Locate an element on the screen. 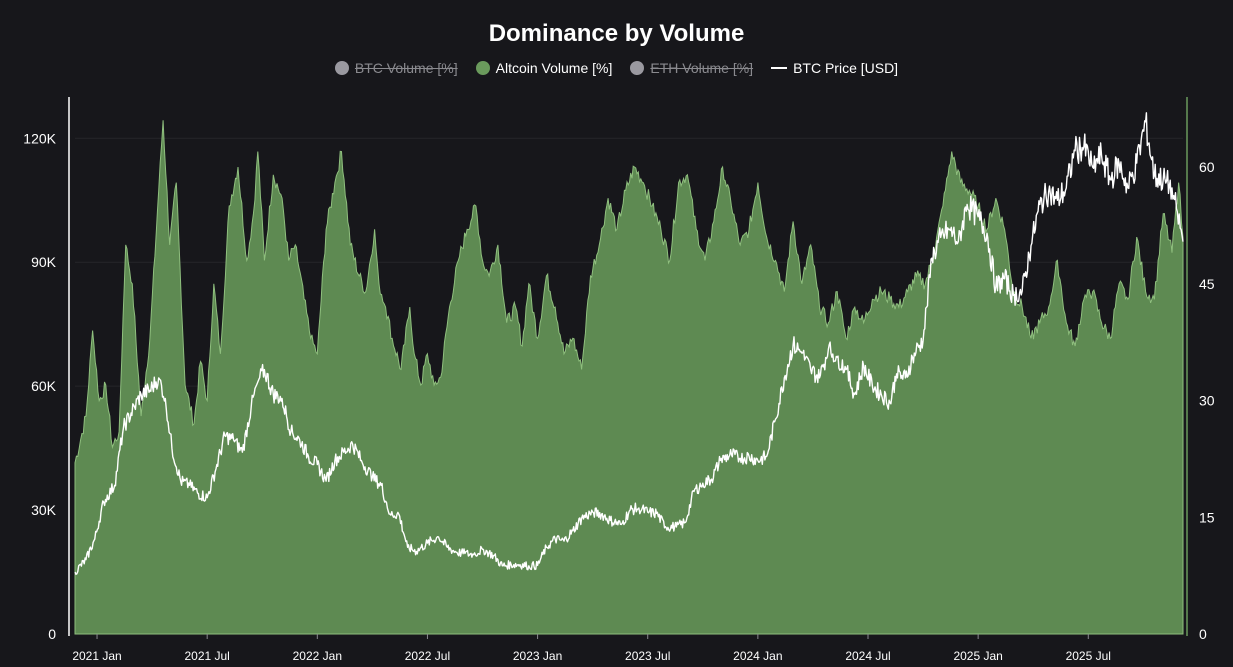  eth-volume-marker-icon is located at coordinates (637, 68).